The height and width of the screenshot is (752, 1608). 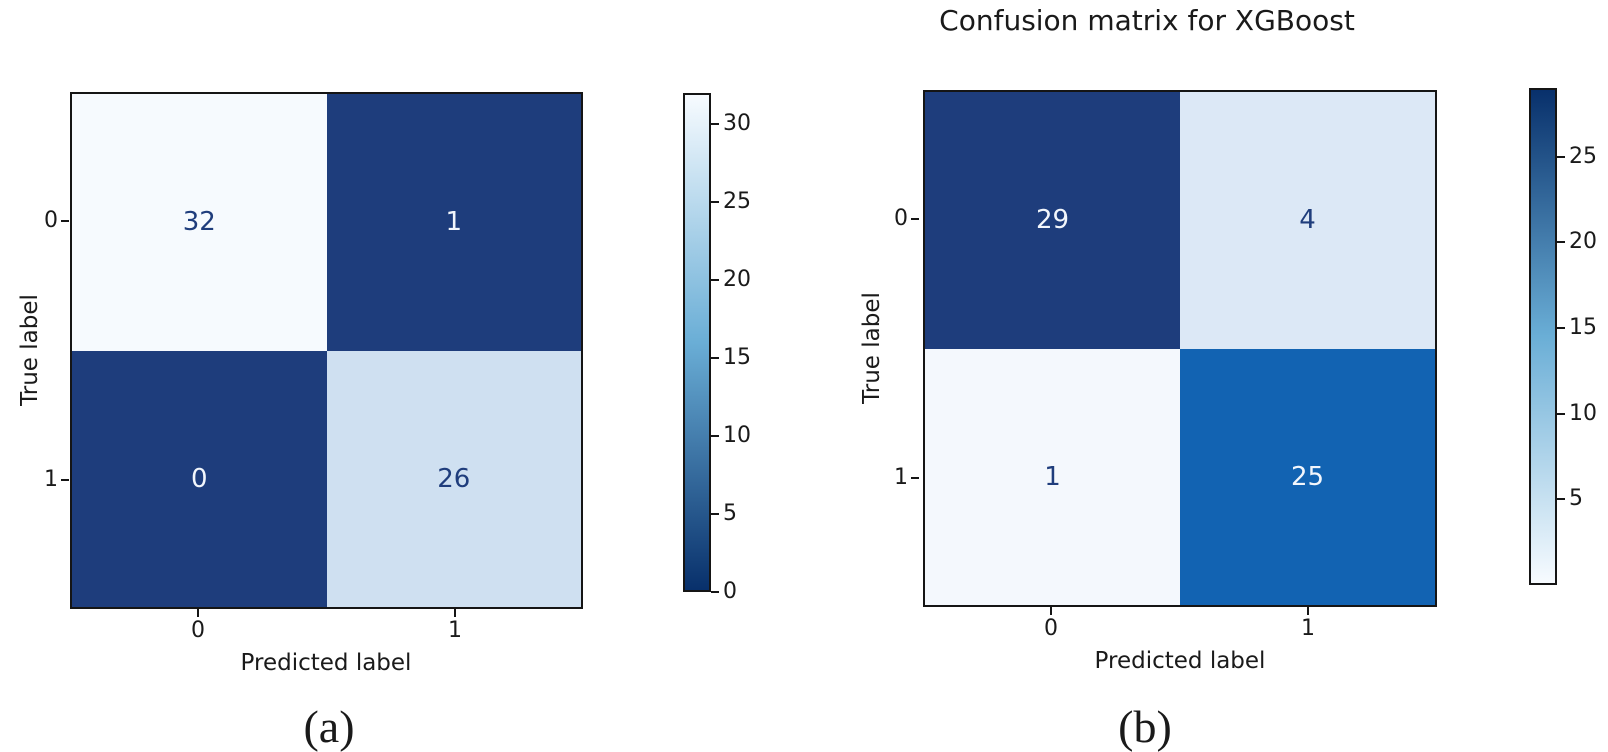 What do you see at coordinates (1307, 220) in the screenshot?
I see `matrix-cell-b-01: 4` at bounding box center [1307, 220].